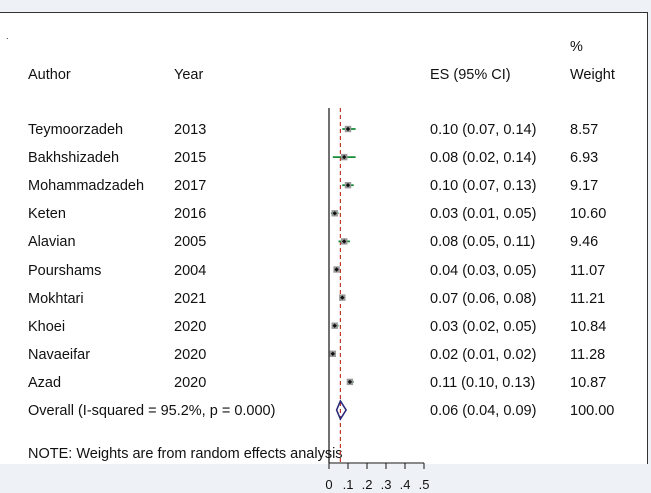 This screenshot has height=493, width=651. I want to click on x-tick-label: .3, so click(386, 484).